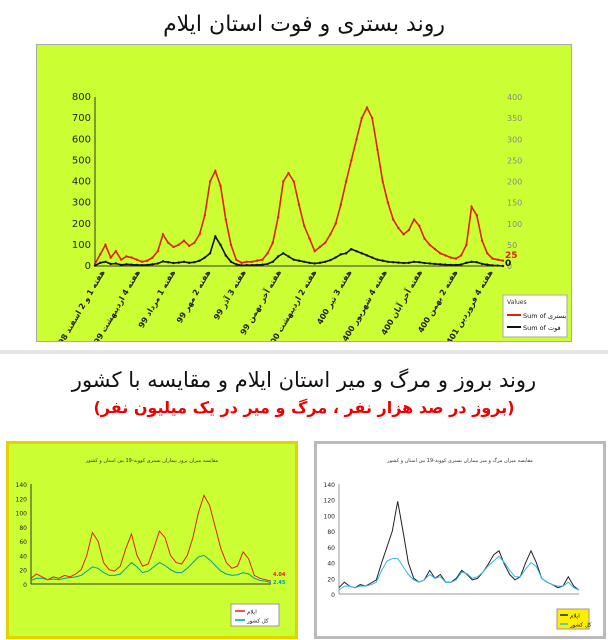 Image resolution: width=608 pixels, height=640 pixels. What do you see at coordinates (279, 583) in the screenshot?
I see `end-value-label: 2.45` at bounding box center [279, 583].